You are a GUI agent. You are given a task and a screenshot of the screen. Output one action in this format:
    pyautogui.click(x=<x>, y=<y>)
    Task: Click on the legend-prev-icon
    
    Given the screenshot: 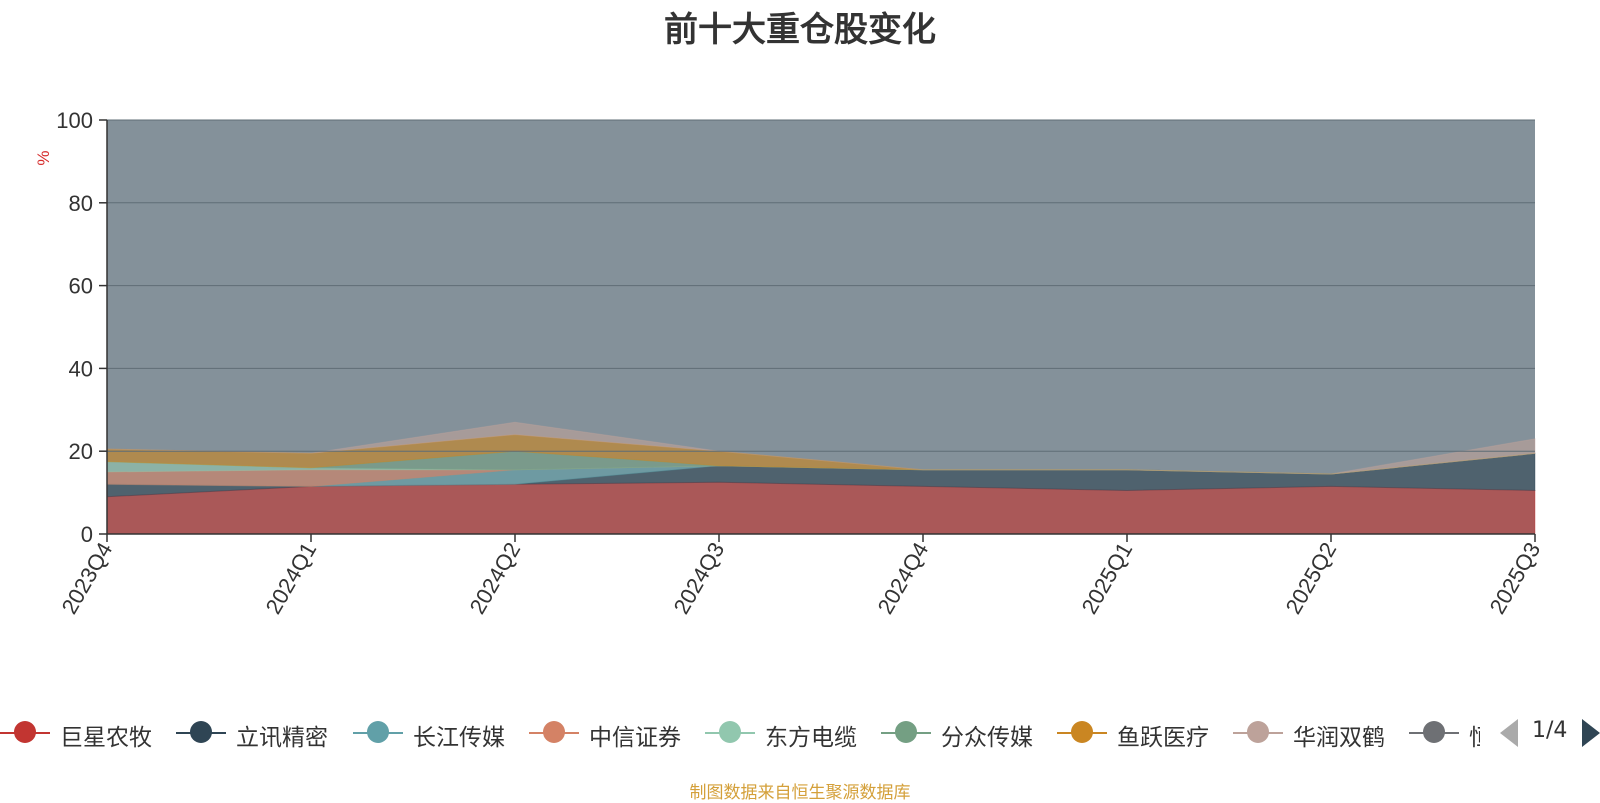 What is the action you would take?
    pyautogui.click(x=1509, y=733)
    